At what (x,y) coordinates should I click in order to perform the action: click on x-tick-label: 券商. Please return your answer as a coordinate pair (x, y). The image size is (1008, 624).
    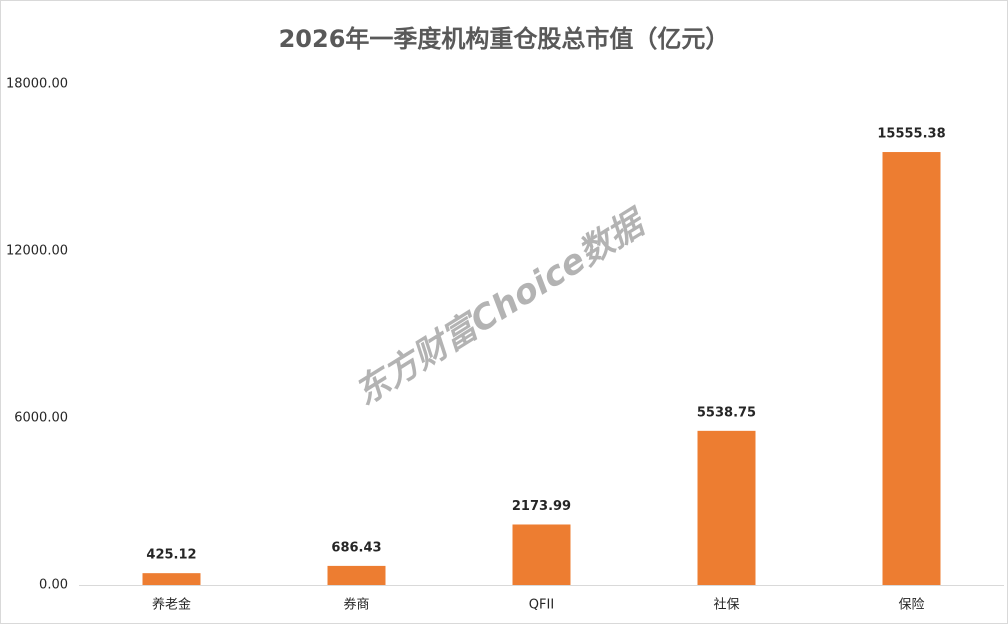
    Looking at the image, I should click on (356, 605).